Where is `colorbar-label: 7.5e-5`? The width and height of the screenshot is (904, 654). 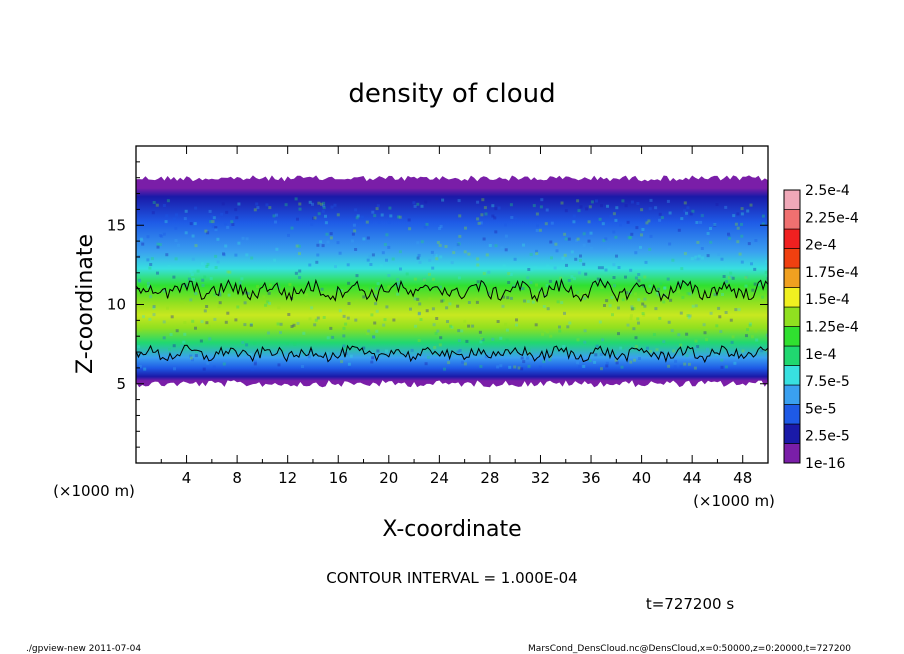
colorbar-label: 7.5e-5 is located at coordinates (827, 382).